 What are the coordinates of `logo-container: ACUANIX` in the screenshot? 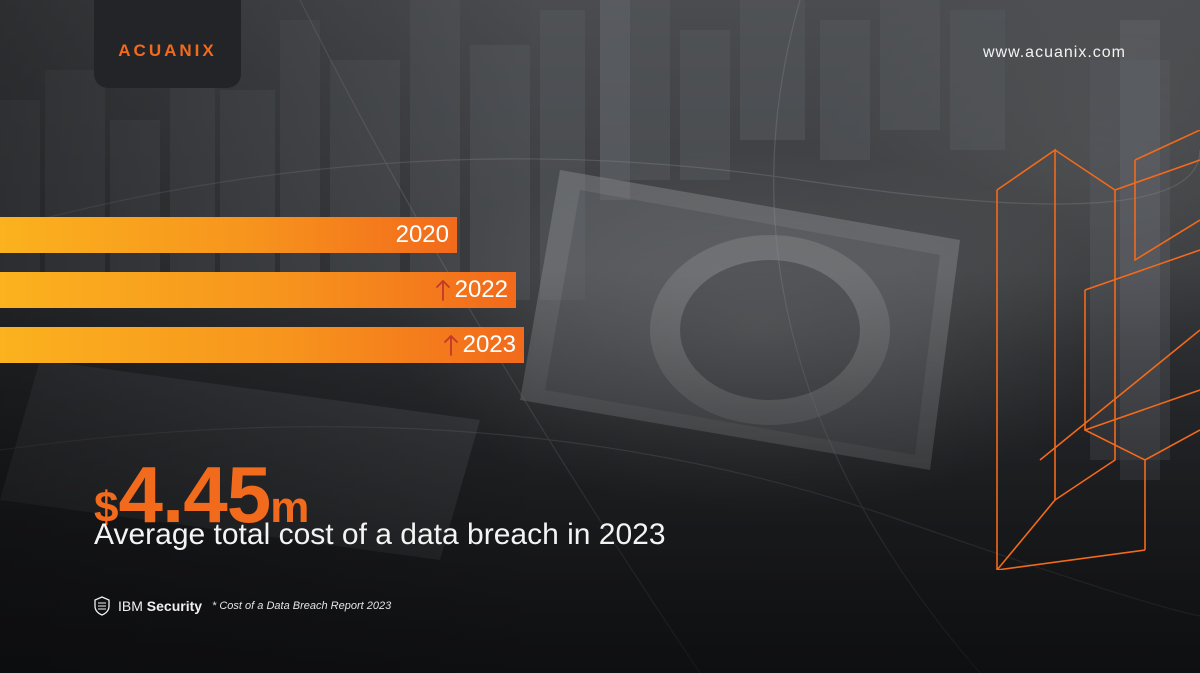 It's located at (167, 44).